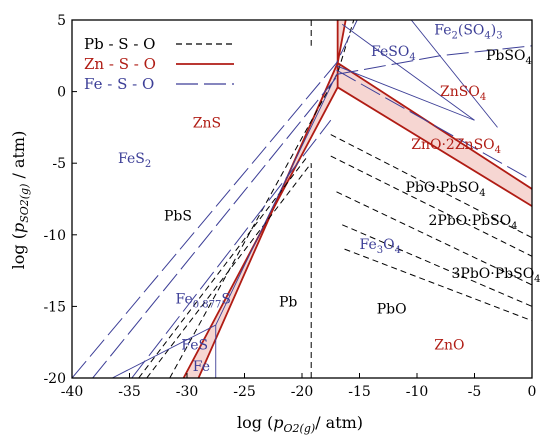 The width and height of the screenshot is (550, 437). What do you see at coordinates (134, 160) in the screenshot?
I see `region-label: FeS2` at bounding box center [134, 160].